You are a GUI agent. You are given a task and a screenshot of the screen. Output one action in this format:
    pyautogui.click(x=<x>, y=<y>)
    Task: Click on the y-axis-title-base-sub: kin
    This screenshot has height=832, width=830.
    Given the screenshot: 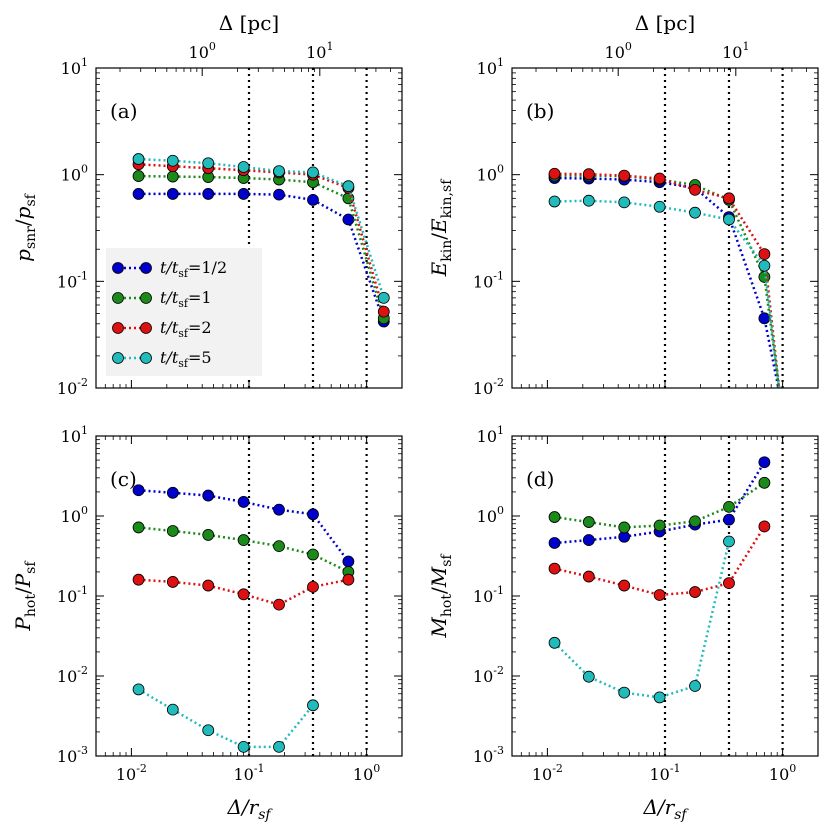 What is the action you would take?
    pyautogui.click(x=447, y=251)
    